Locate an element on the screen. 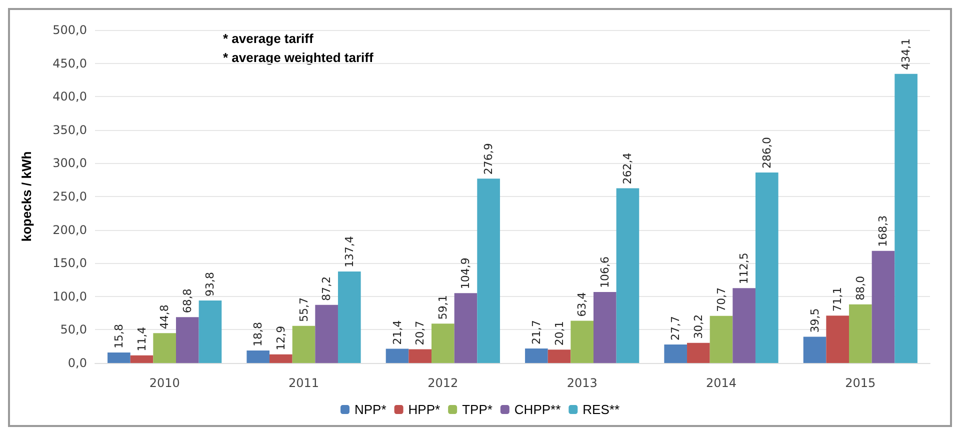 The image size is (962, 437). data-label: 276,9 is located at coordinates (489, 159).